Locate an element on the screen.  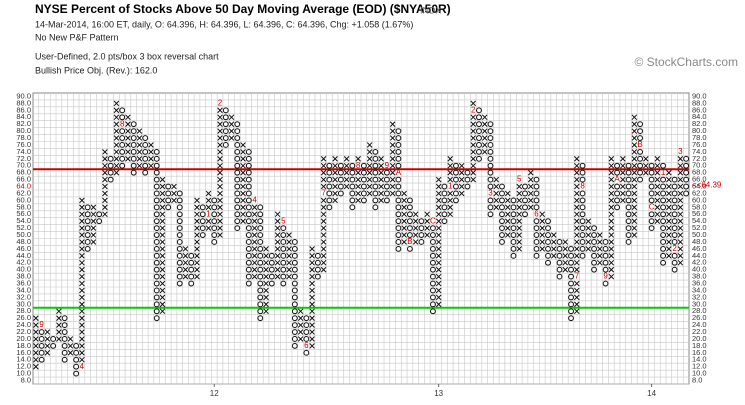
y-tick-label: 24.0 is located at coordinates (23, 324).